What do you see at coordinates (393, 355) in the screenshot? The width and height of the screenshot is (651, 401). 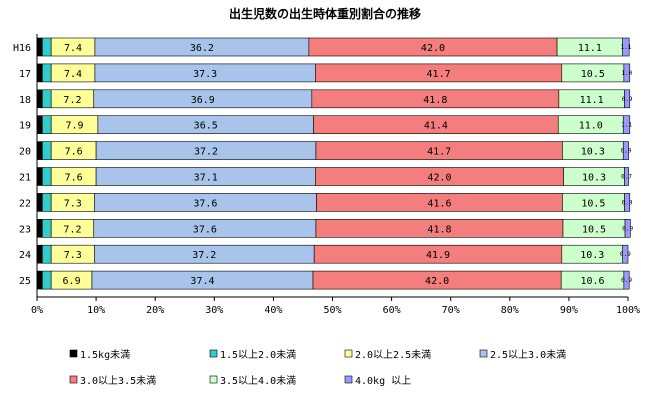 I see `legend-label: 2.0以上2.5未満` at bounding box center [393, 355].